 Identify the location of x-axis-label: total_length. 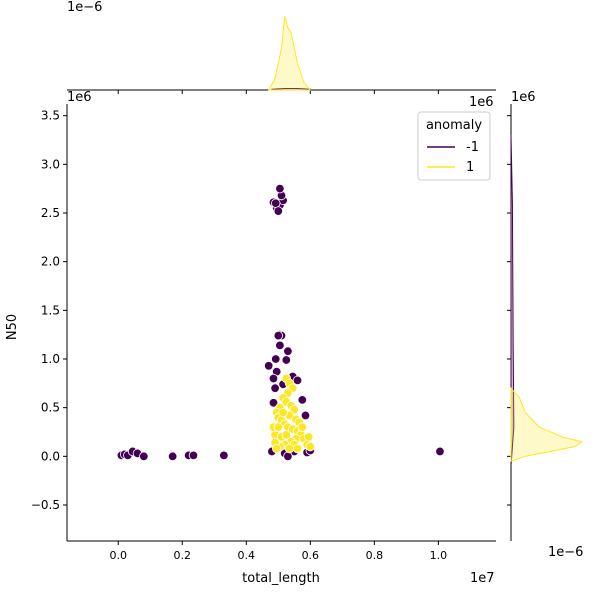
(281, 578).